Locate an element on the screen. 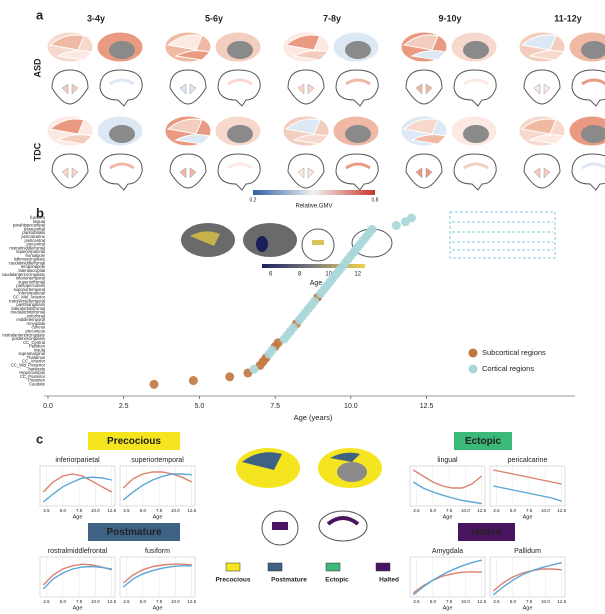 This screenshot has width=605, height=614. point is located at coordinates (269, 354).